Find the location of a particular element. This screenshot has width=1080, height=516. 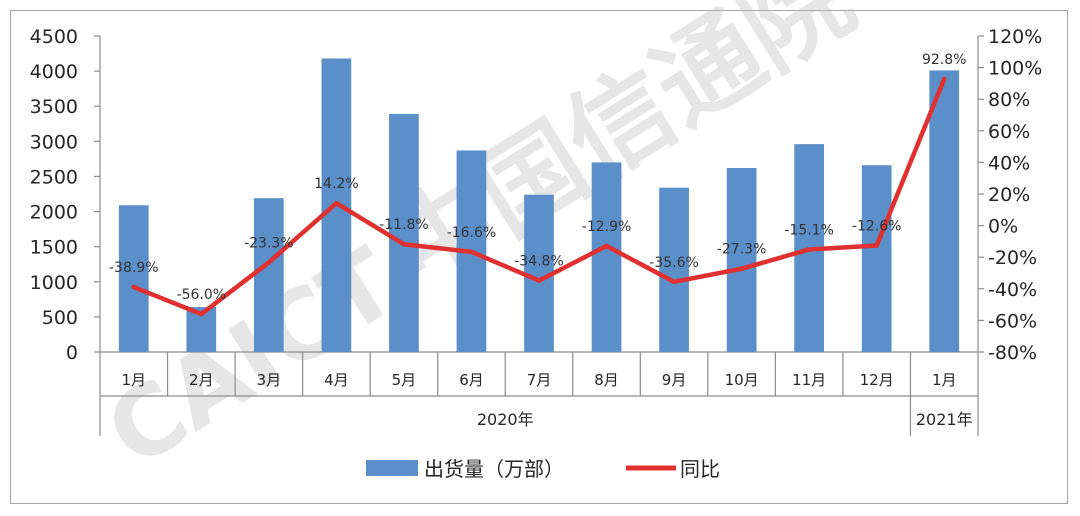

legend-bar-swatch is located at coordinates (392, 468).